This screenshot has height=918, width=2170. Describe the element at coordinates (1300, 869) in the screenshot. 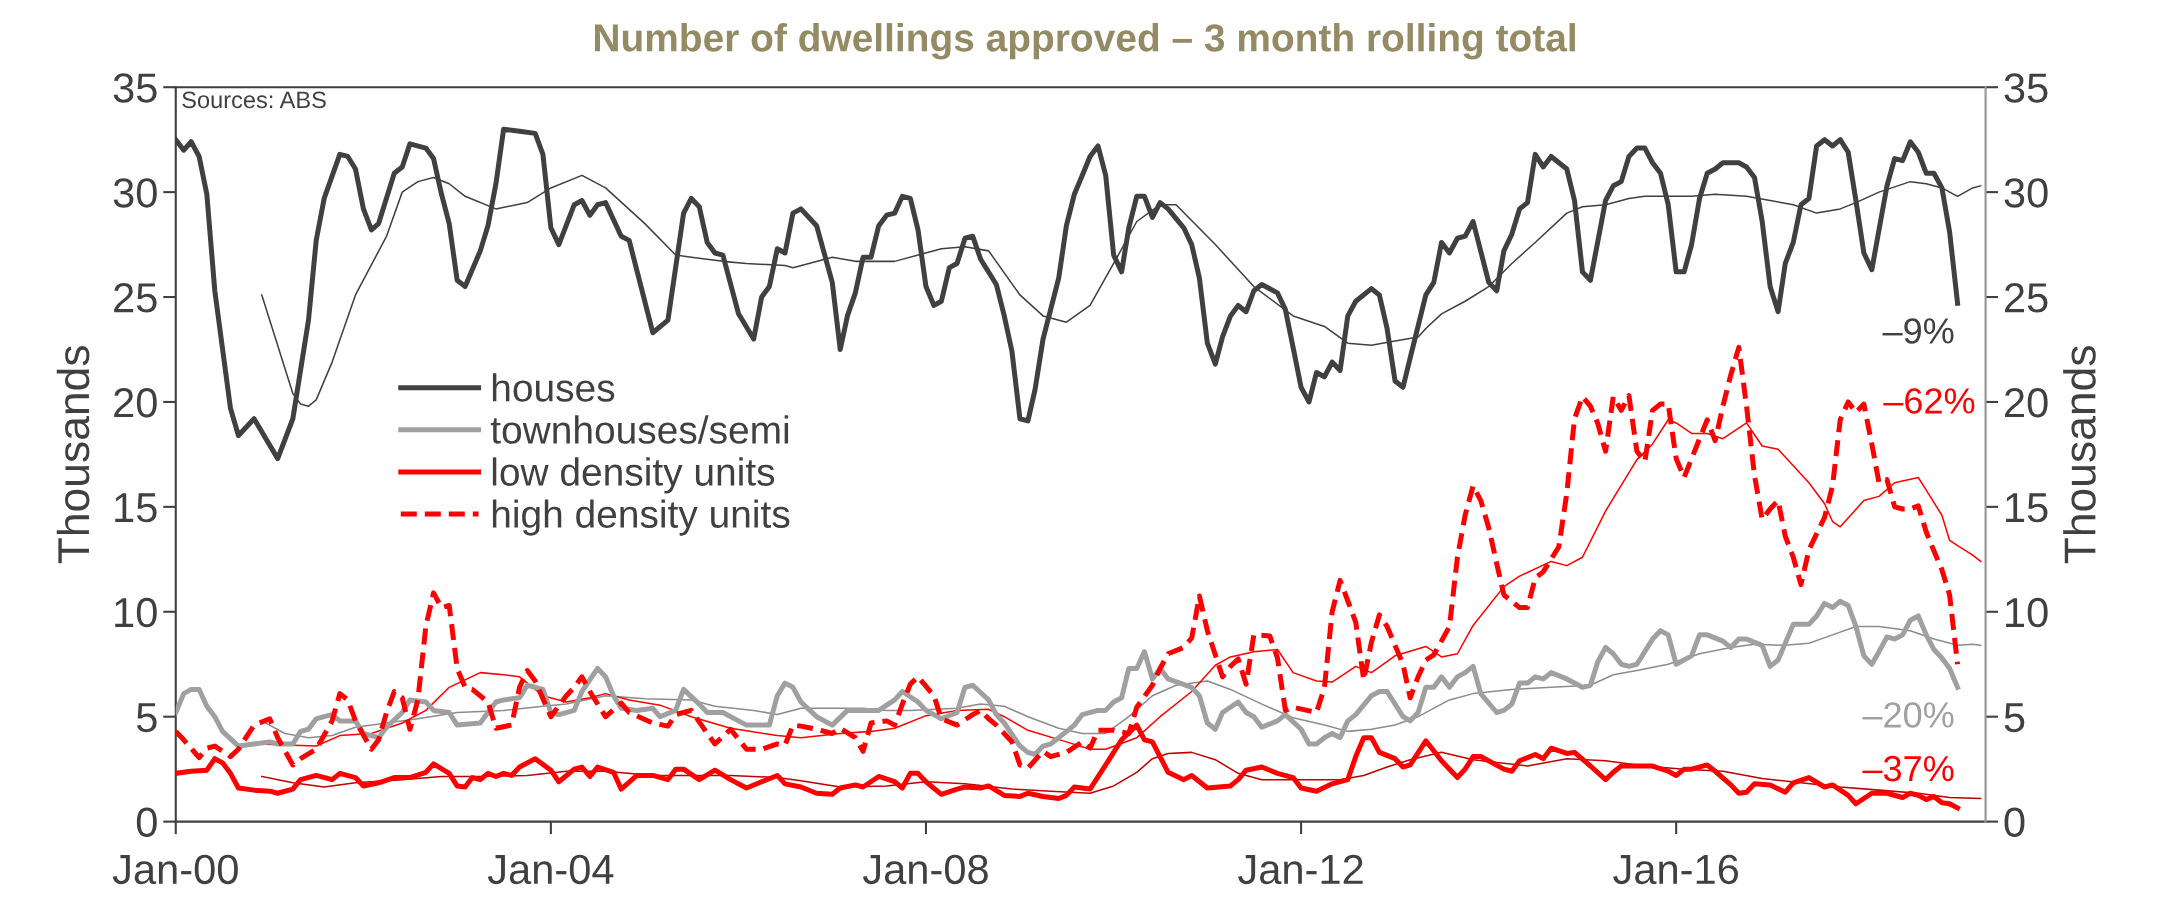

I see `x-tick-label: Jan-12` at that location.